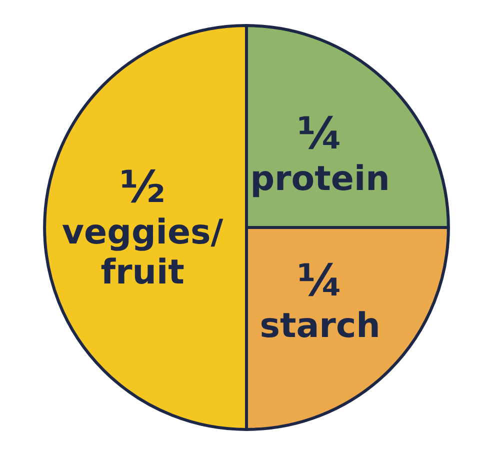 This screenshot has height=455, width=493. What do you see at coordinates (320, 178) in the screenshot?
I see `slice-label: protein` at bounding box center [320, 178].